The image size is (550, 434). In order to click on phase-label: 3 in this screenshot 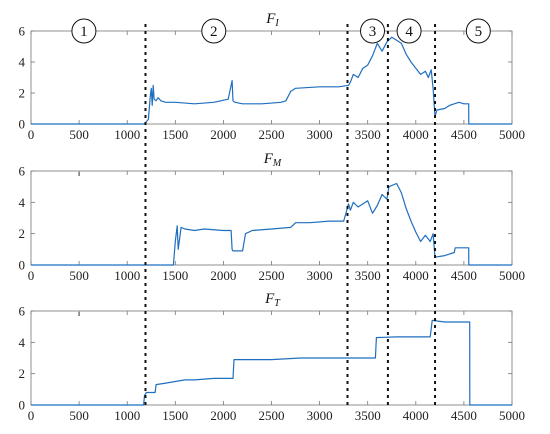, I will do `click(373, 32)`.